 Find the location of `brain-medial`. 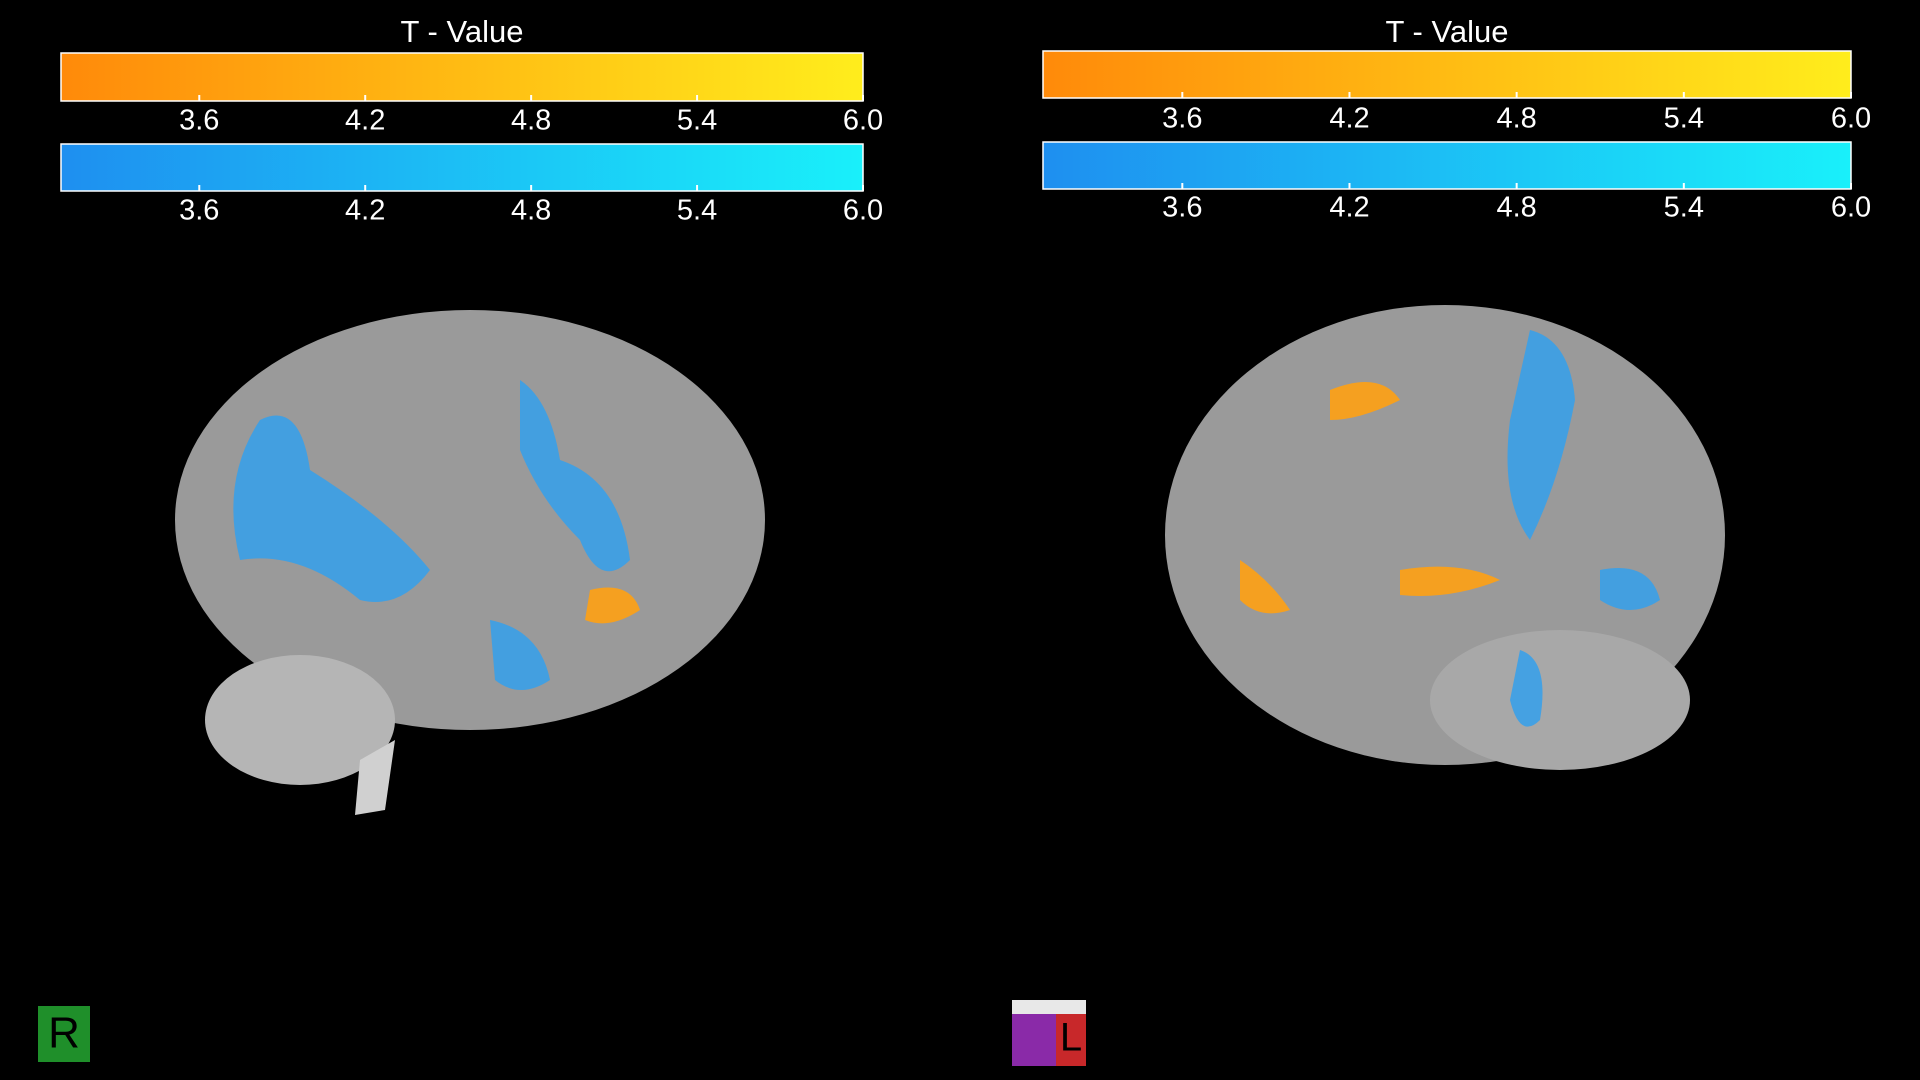

brain-medial is located at coordinates (1445, 537).